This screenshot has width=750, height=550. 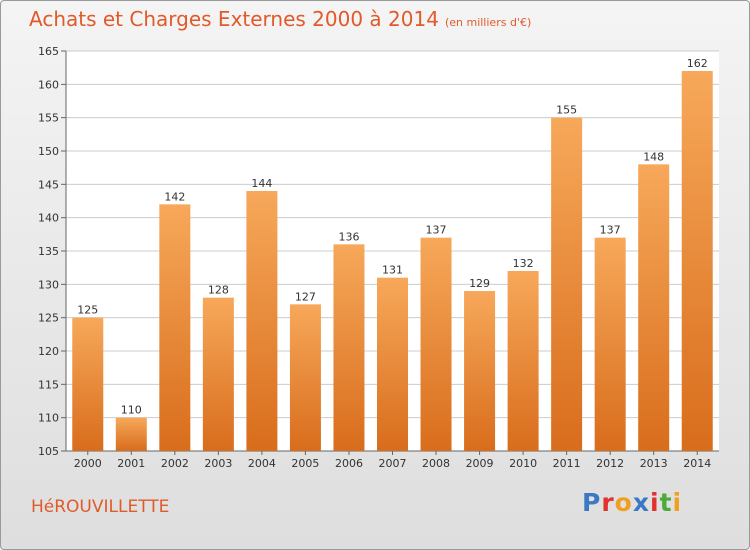 What do you see at coordinates (234, 19) in the screenshot?
I see `chart-title-text: Achats et Charges Externes 2000 à 2014` at bounding box center [234, 19].